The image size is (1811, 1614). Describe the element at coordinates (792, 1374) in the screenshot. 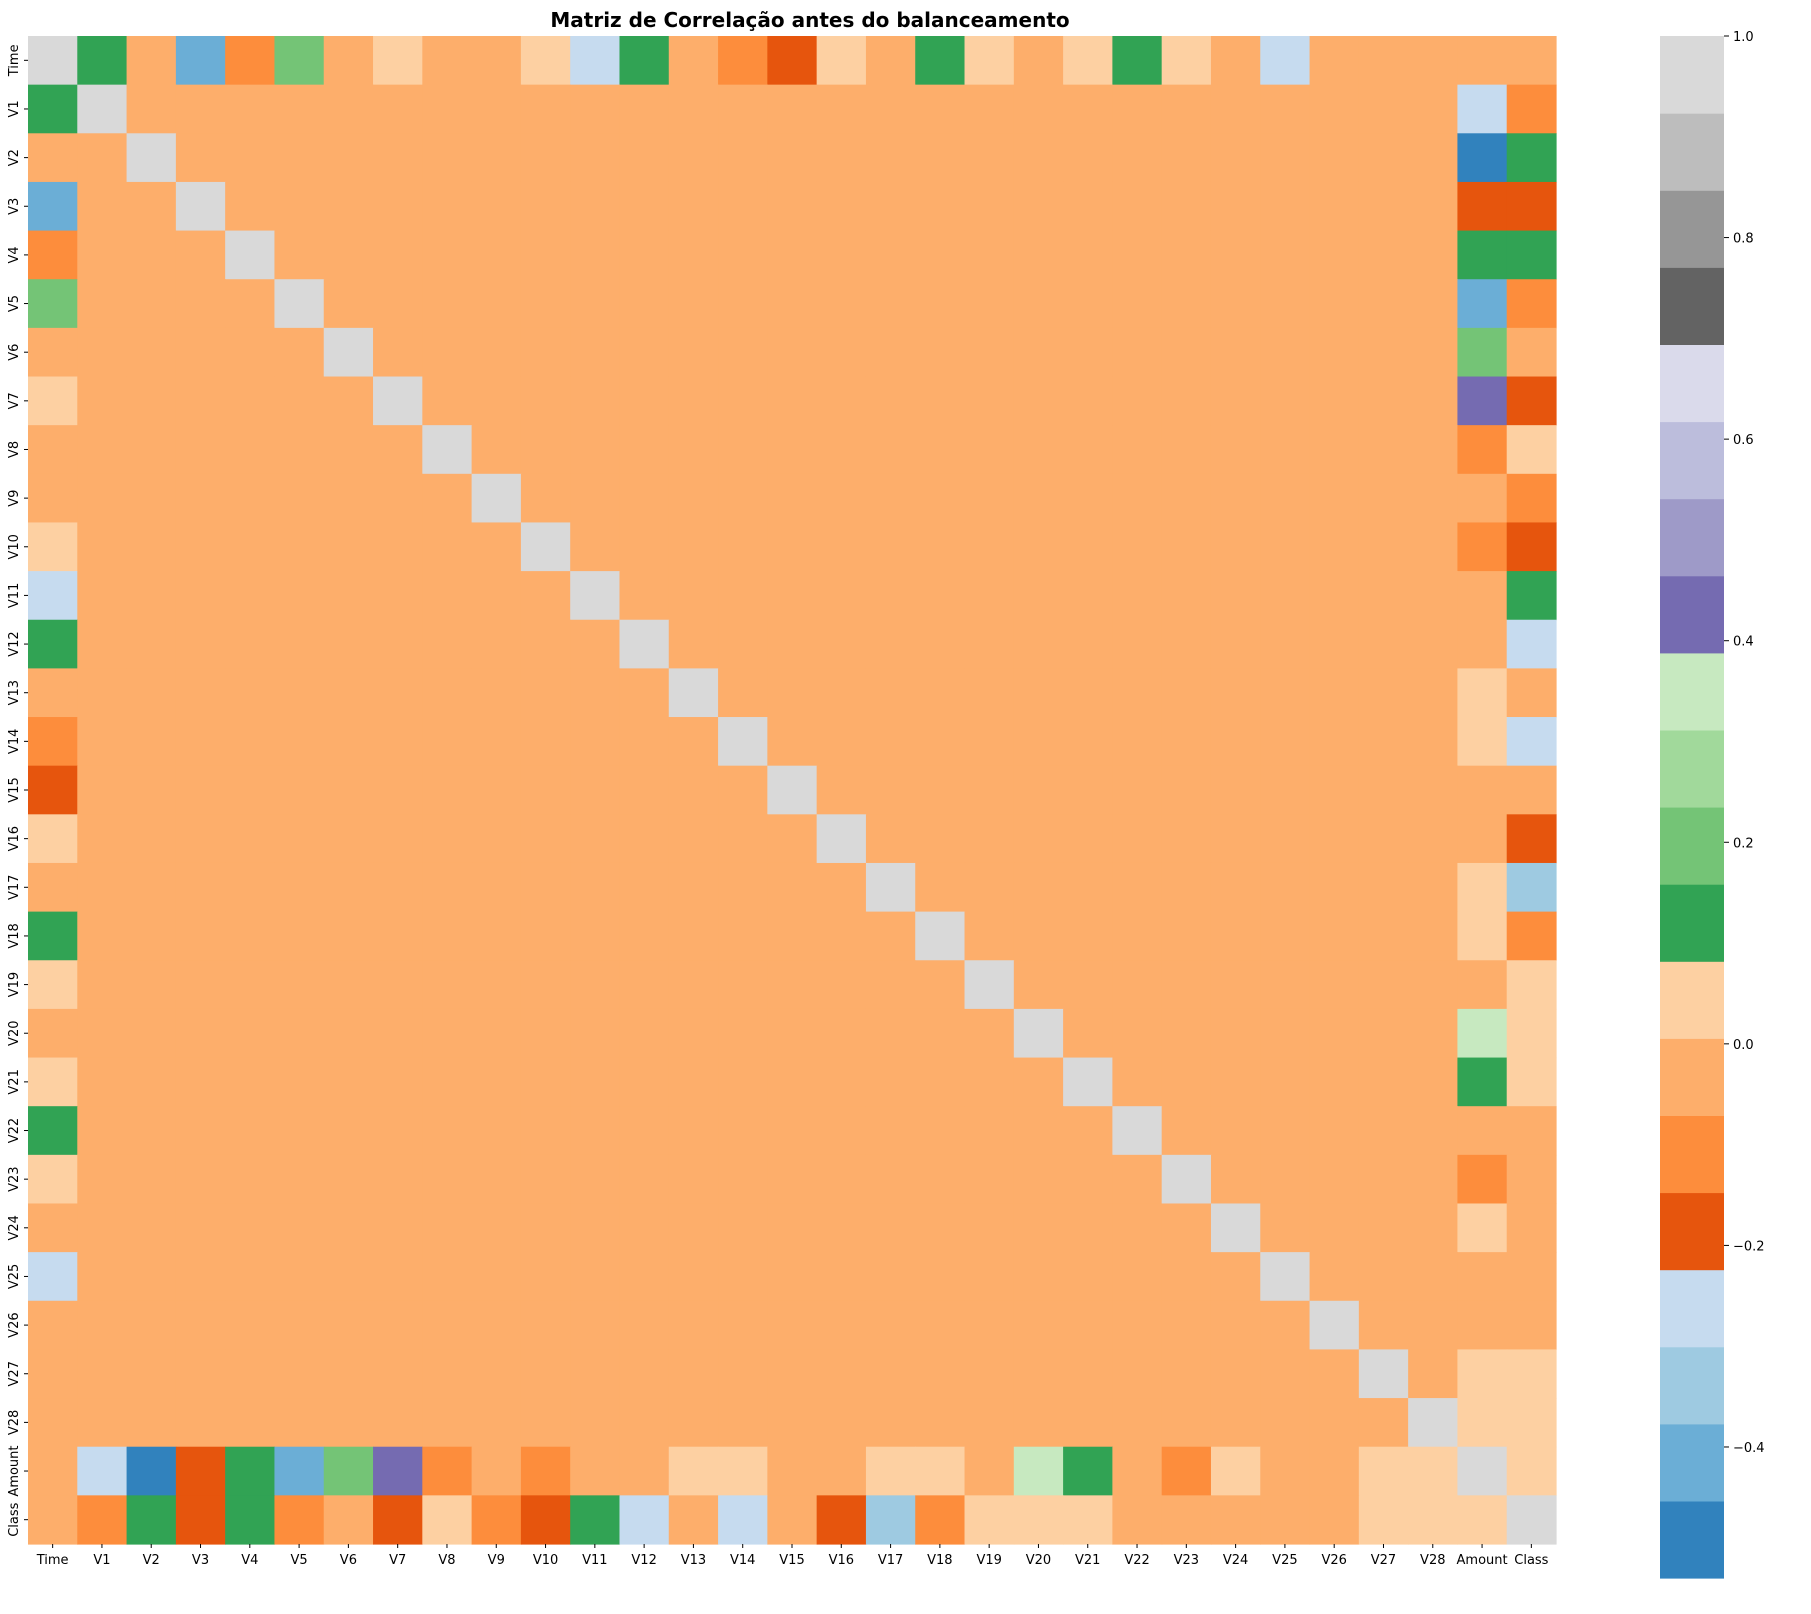

I see `heatmap-cell-V27-V15` at that location.